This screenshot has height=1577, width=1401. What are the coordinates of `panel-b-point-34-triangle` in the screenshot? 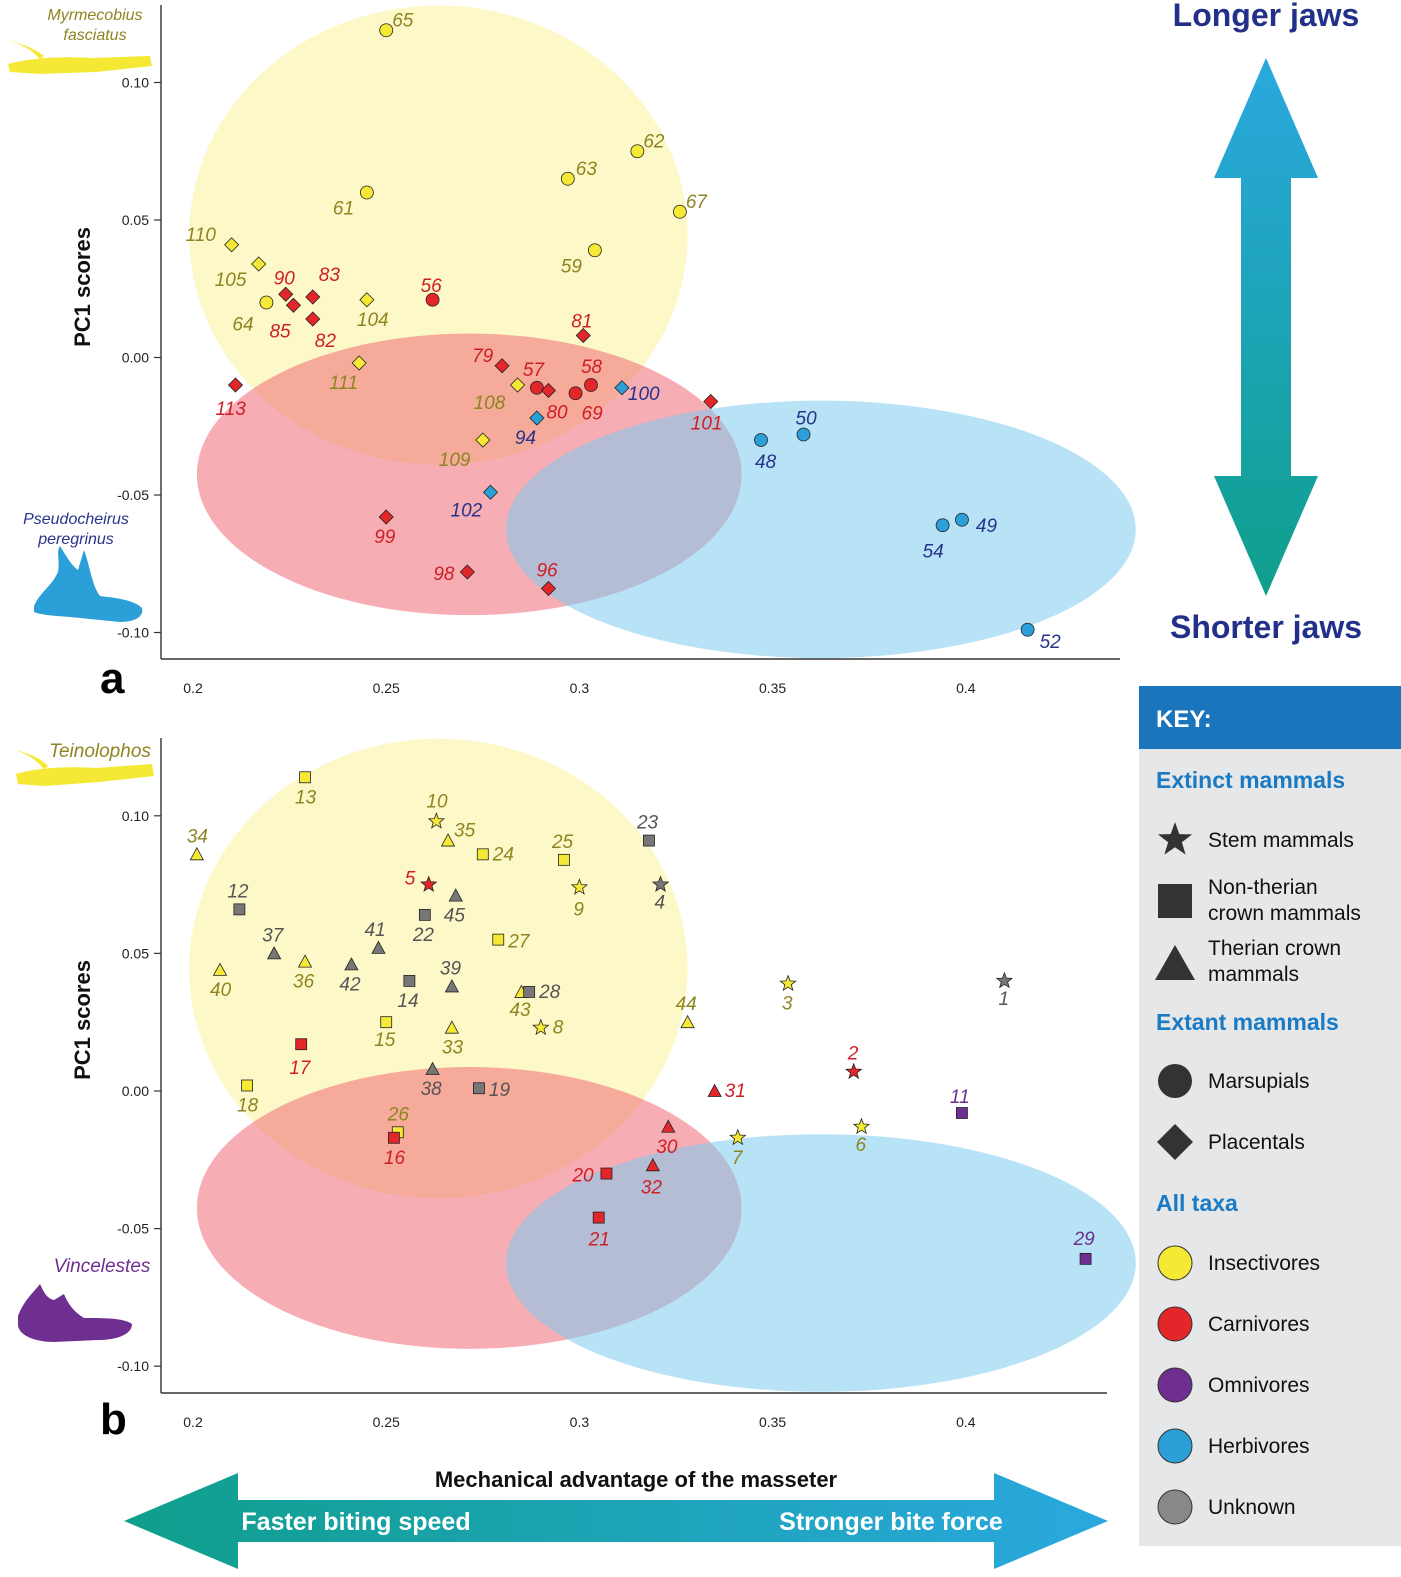 It's located at (197, 853).